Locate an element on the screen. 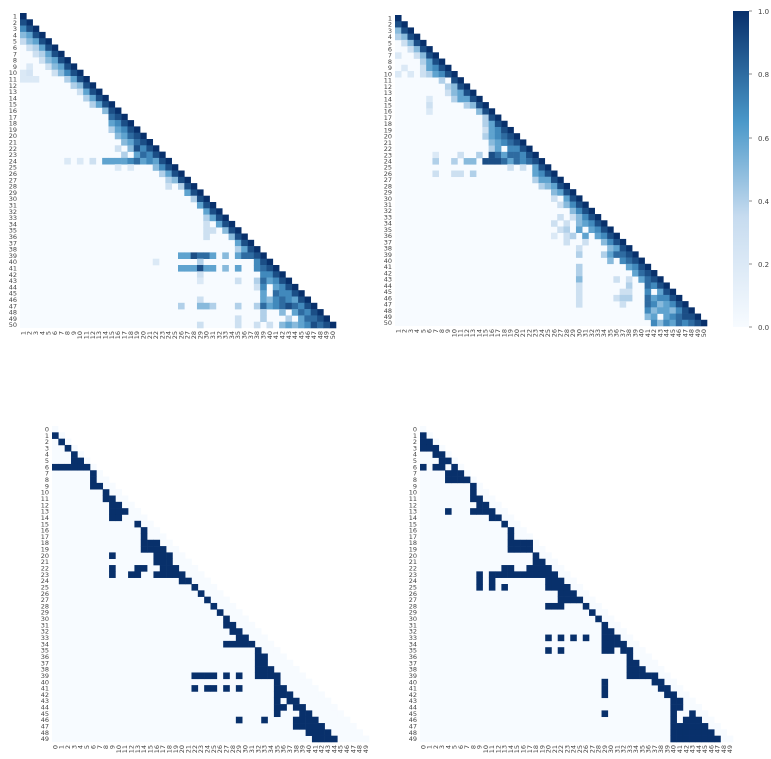 The height and width of the screenshot is (759, 771). y-tick-label: 39 is located at coordinates (413, 676).